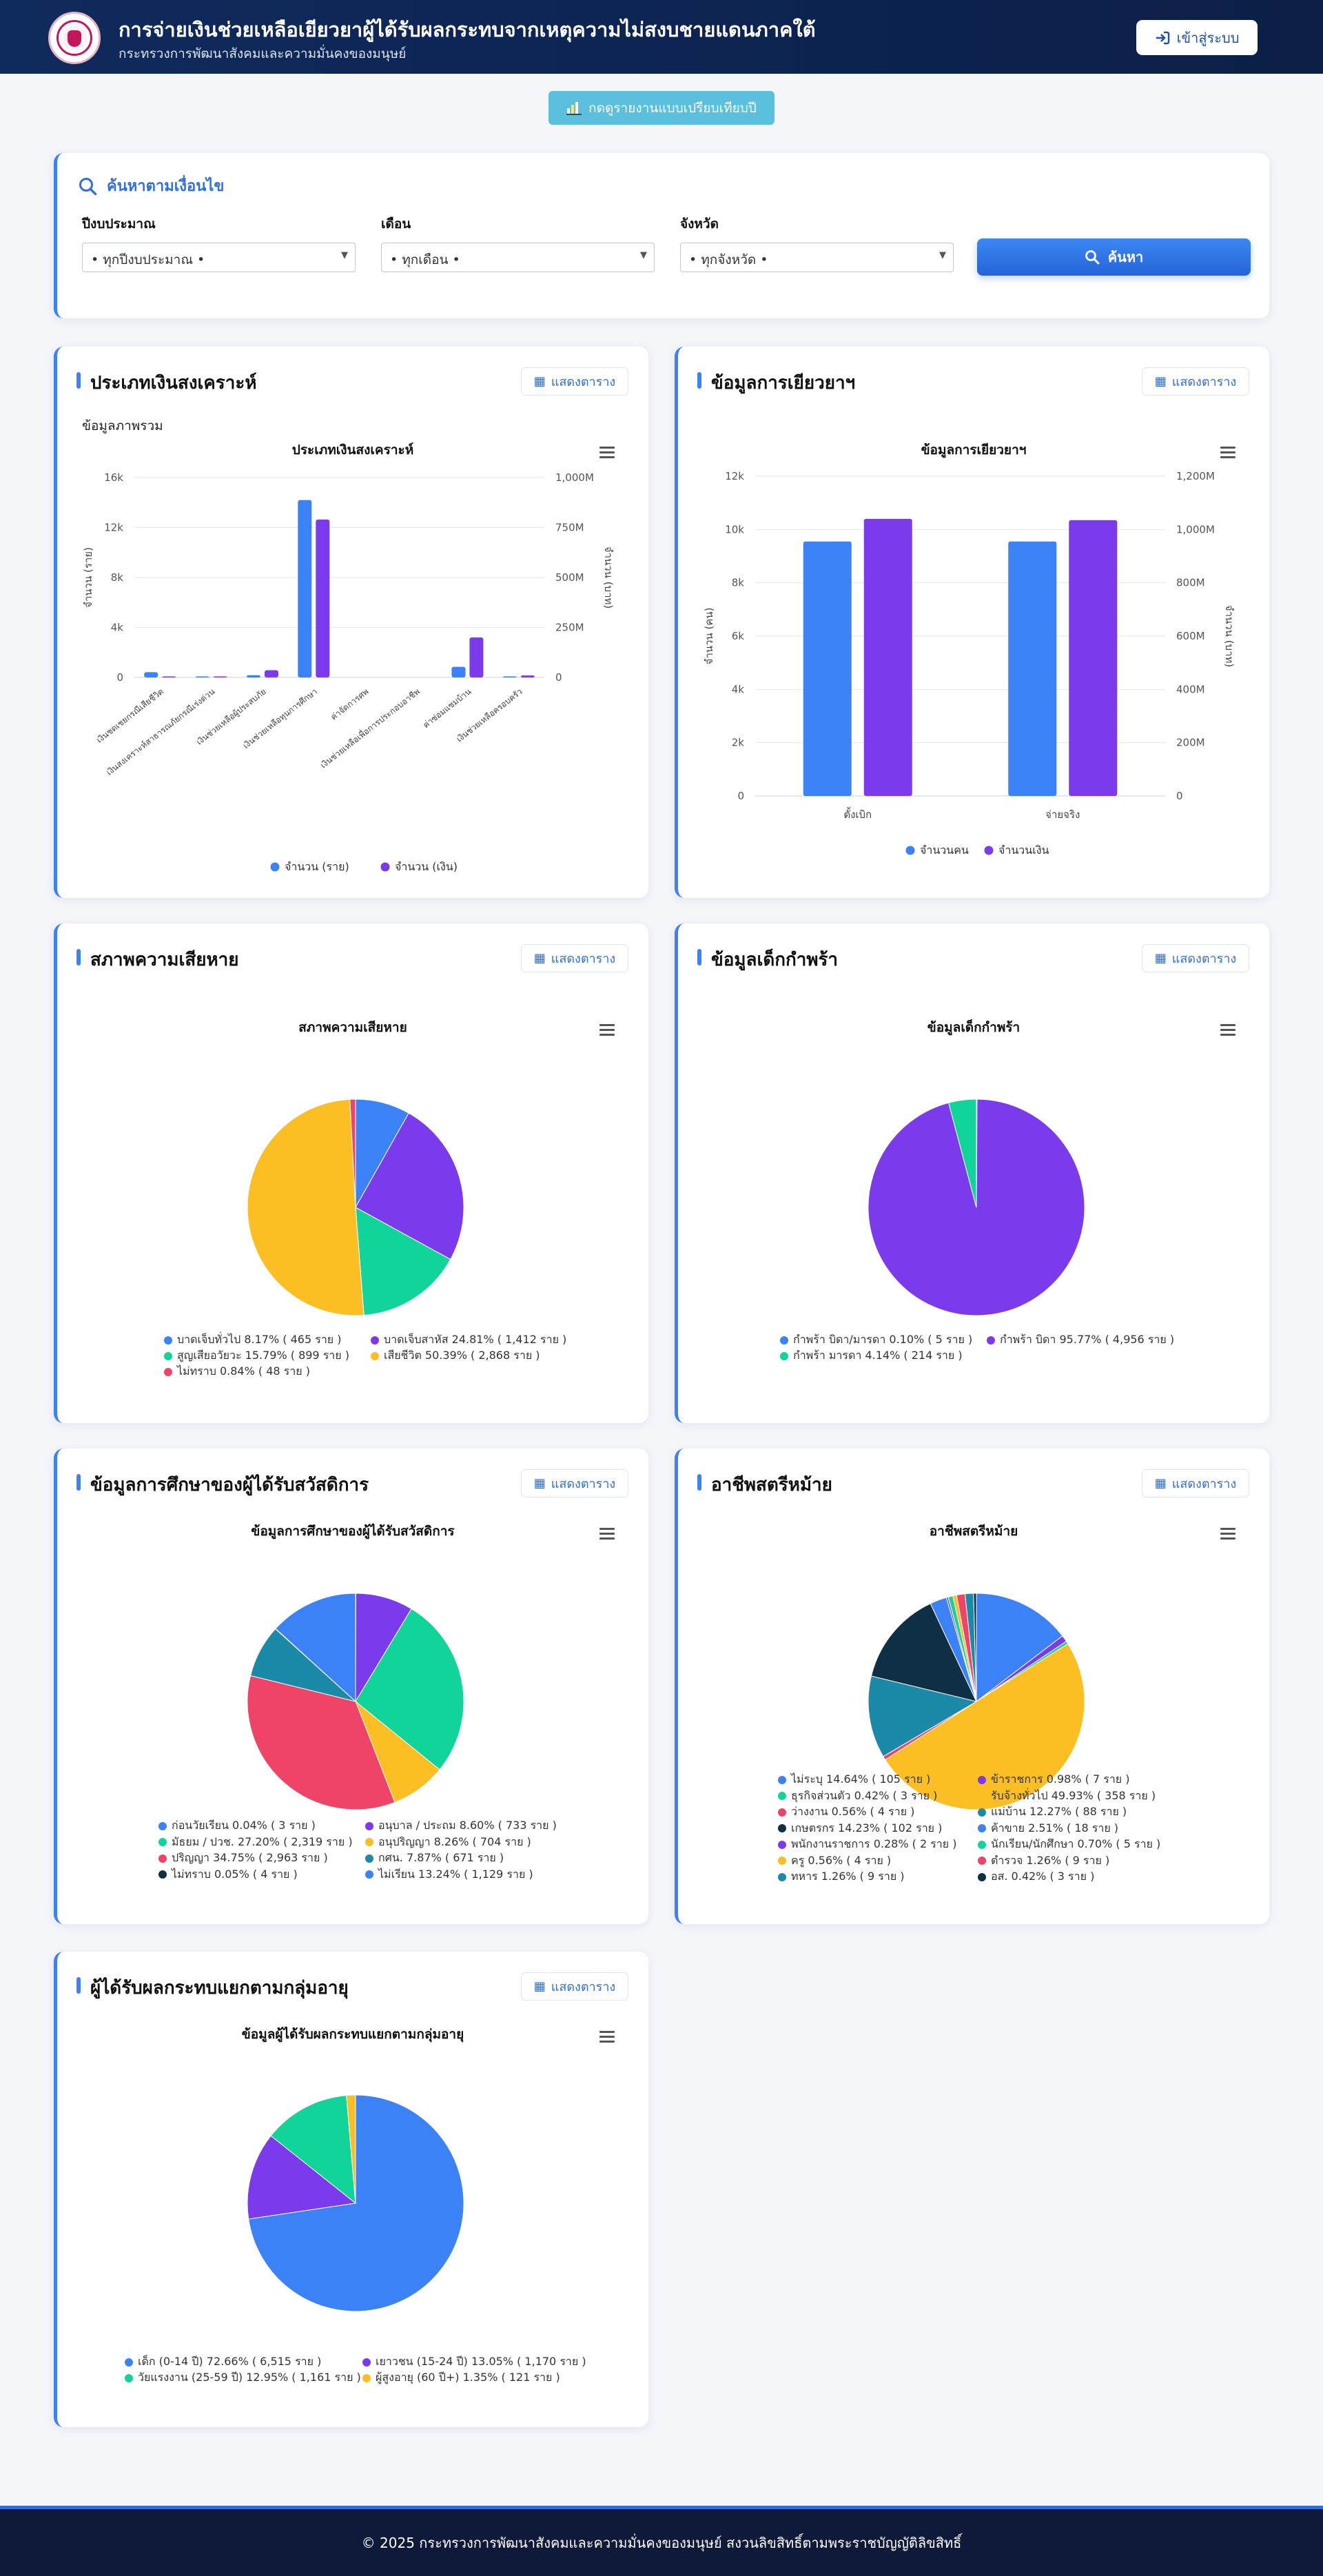 This screenshot has height=2576, width=1323. Describe the element at coordinates (474, 2362) in the screenshot. I see `legend-item: เยาวชน (15-24 ปี) 13.05% ( 1,170 ราย )` at that location.